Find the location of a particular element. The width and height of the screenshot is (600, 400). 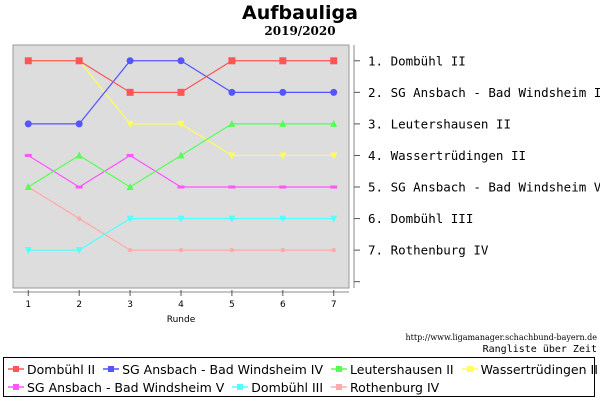

x-tick-label: 2 is located at coordinates (79, 305).